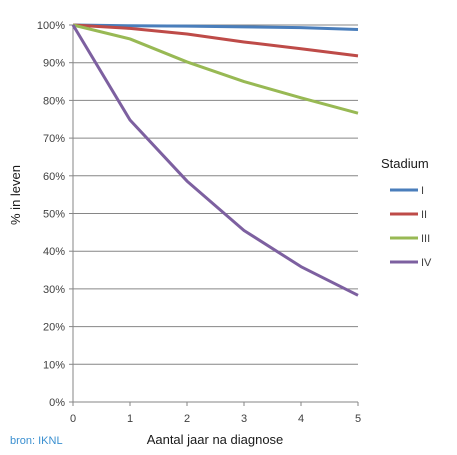 The image size is (457, 455). Describe the element at coordinates (54, 328) in the screenshot. I see `y-tick-label: 20%` at that location.